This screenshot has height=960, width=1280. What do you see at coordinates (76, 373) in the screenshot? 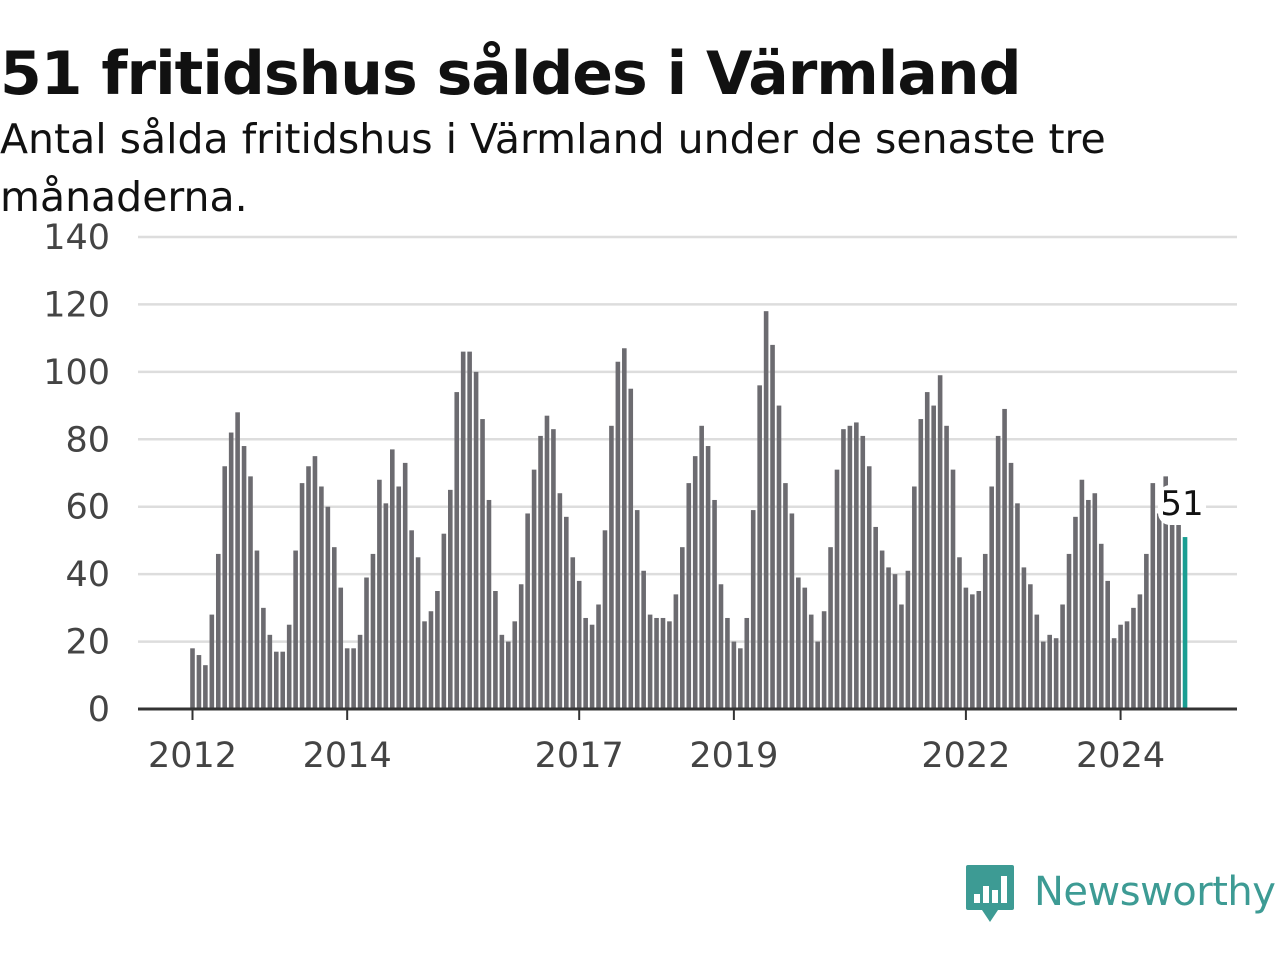
I see `y-tick-label: 100` at bounding box center [76, 373].